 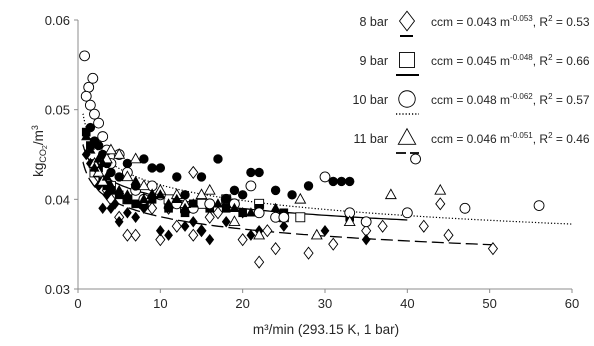 What do you see at coordinates (572, 303) in the screenshot?
I see `x-tick-label: 60` at bounding box center [572, 303].